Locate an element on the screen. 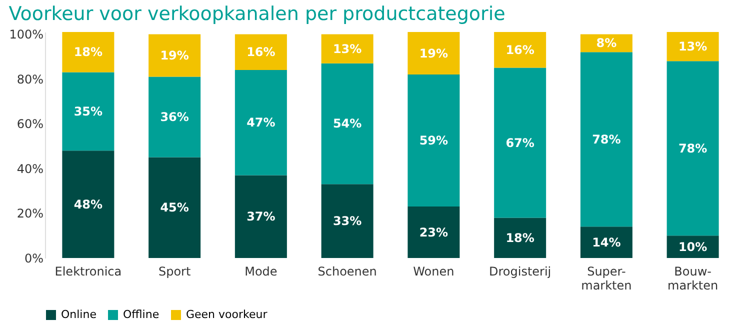 The width and height of the screenshot is (744, 326). data-label: 35% is located at coordinates (88, 111).